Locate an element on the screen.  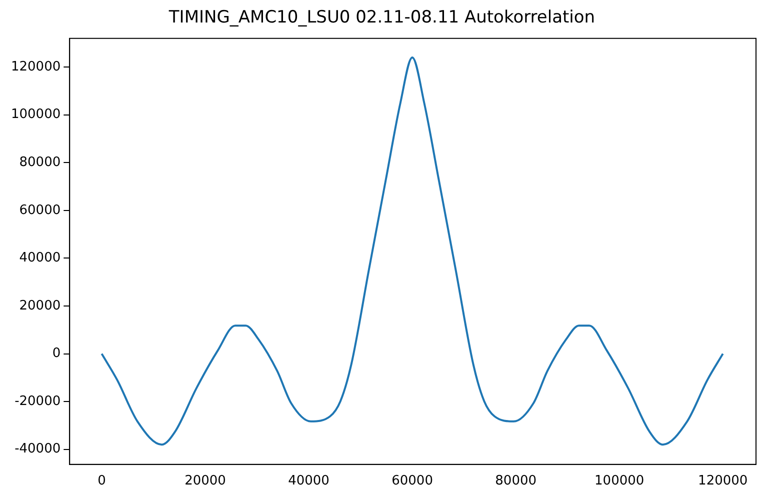
y-tick-label: 120000 is located at coordinates (35, 66).